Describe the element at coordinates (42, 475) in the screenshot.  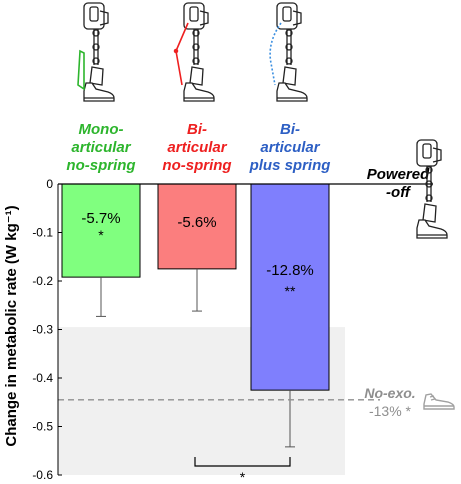
I see `y-tick-label-6: -0.6` at that location.